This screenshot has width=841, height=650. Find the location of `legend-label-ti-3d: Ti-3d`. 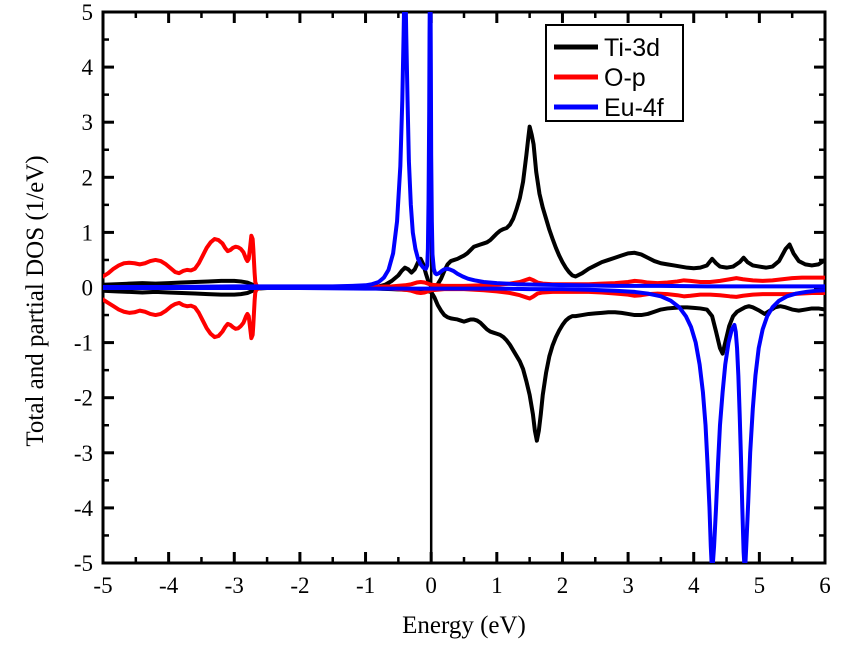

legend-label-ti-3d: Ti-3d is located at coordinates (632, 48).